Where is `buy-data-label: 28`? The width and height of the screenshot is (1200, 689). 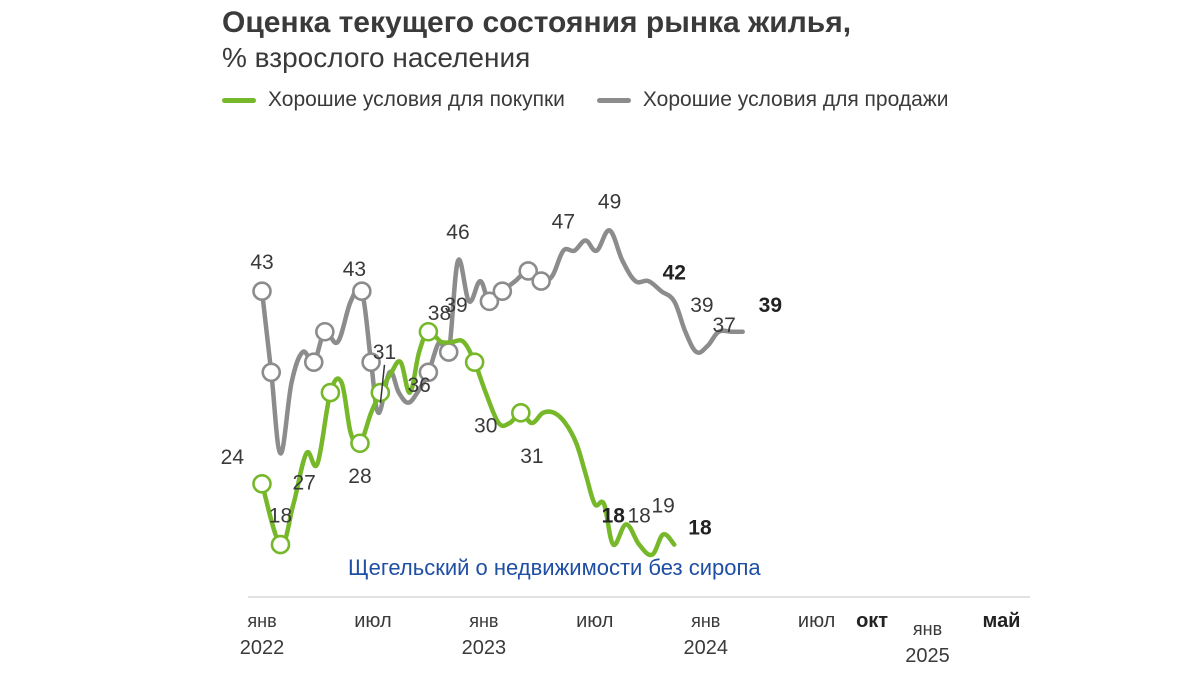
buy-data-label: 28 is located at coordinates (359, 476).